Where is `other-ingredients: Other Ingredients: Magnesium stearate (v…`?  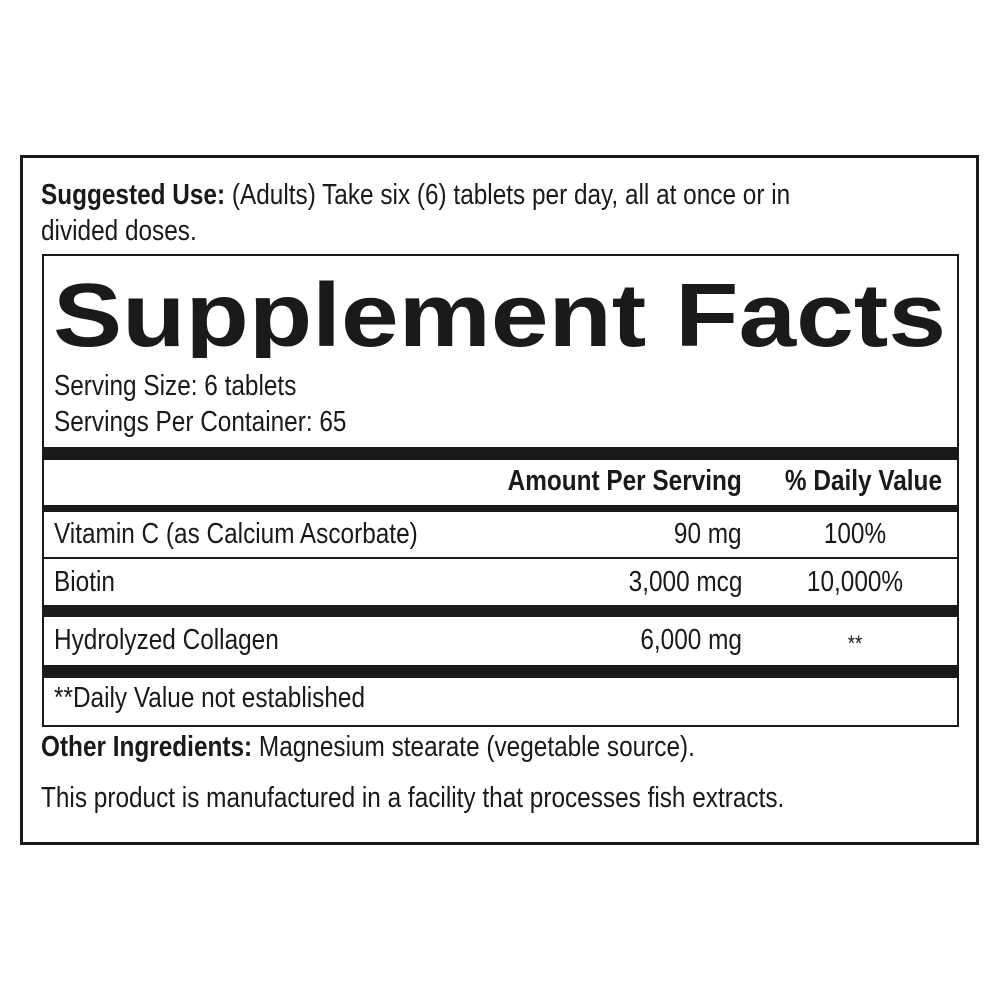
other-ingredients: Other Ingredients: Magnesium stearate (v… is located at coordinates (368, 747).